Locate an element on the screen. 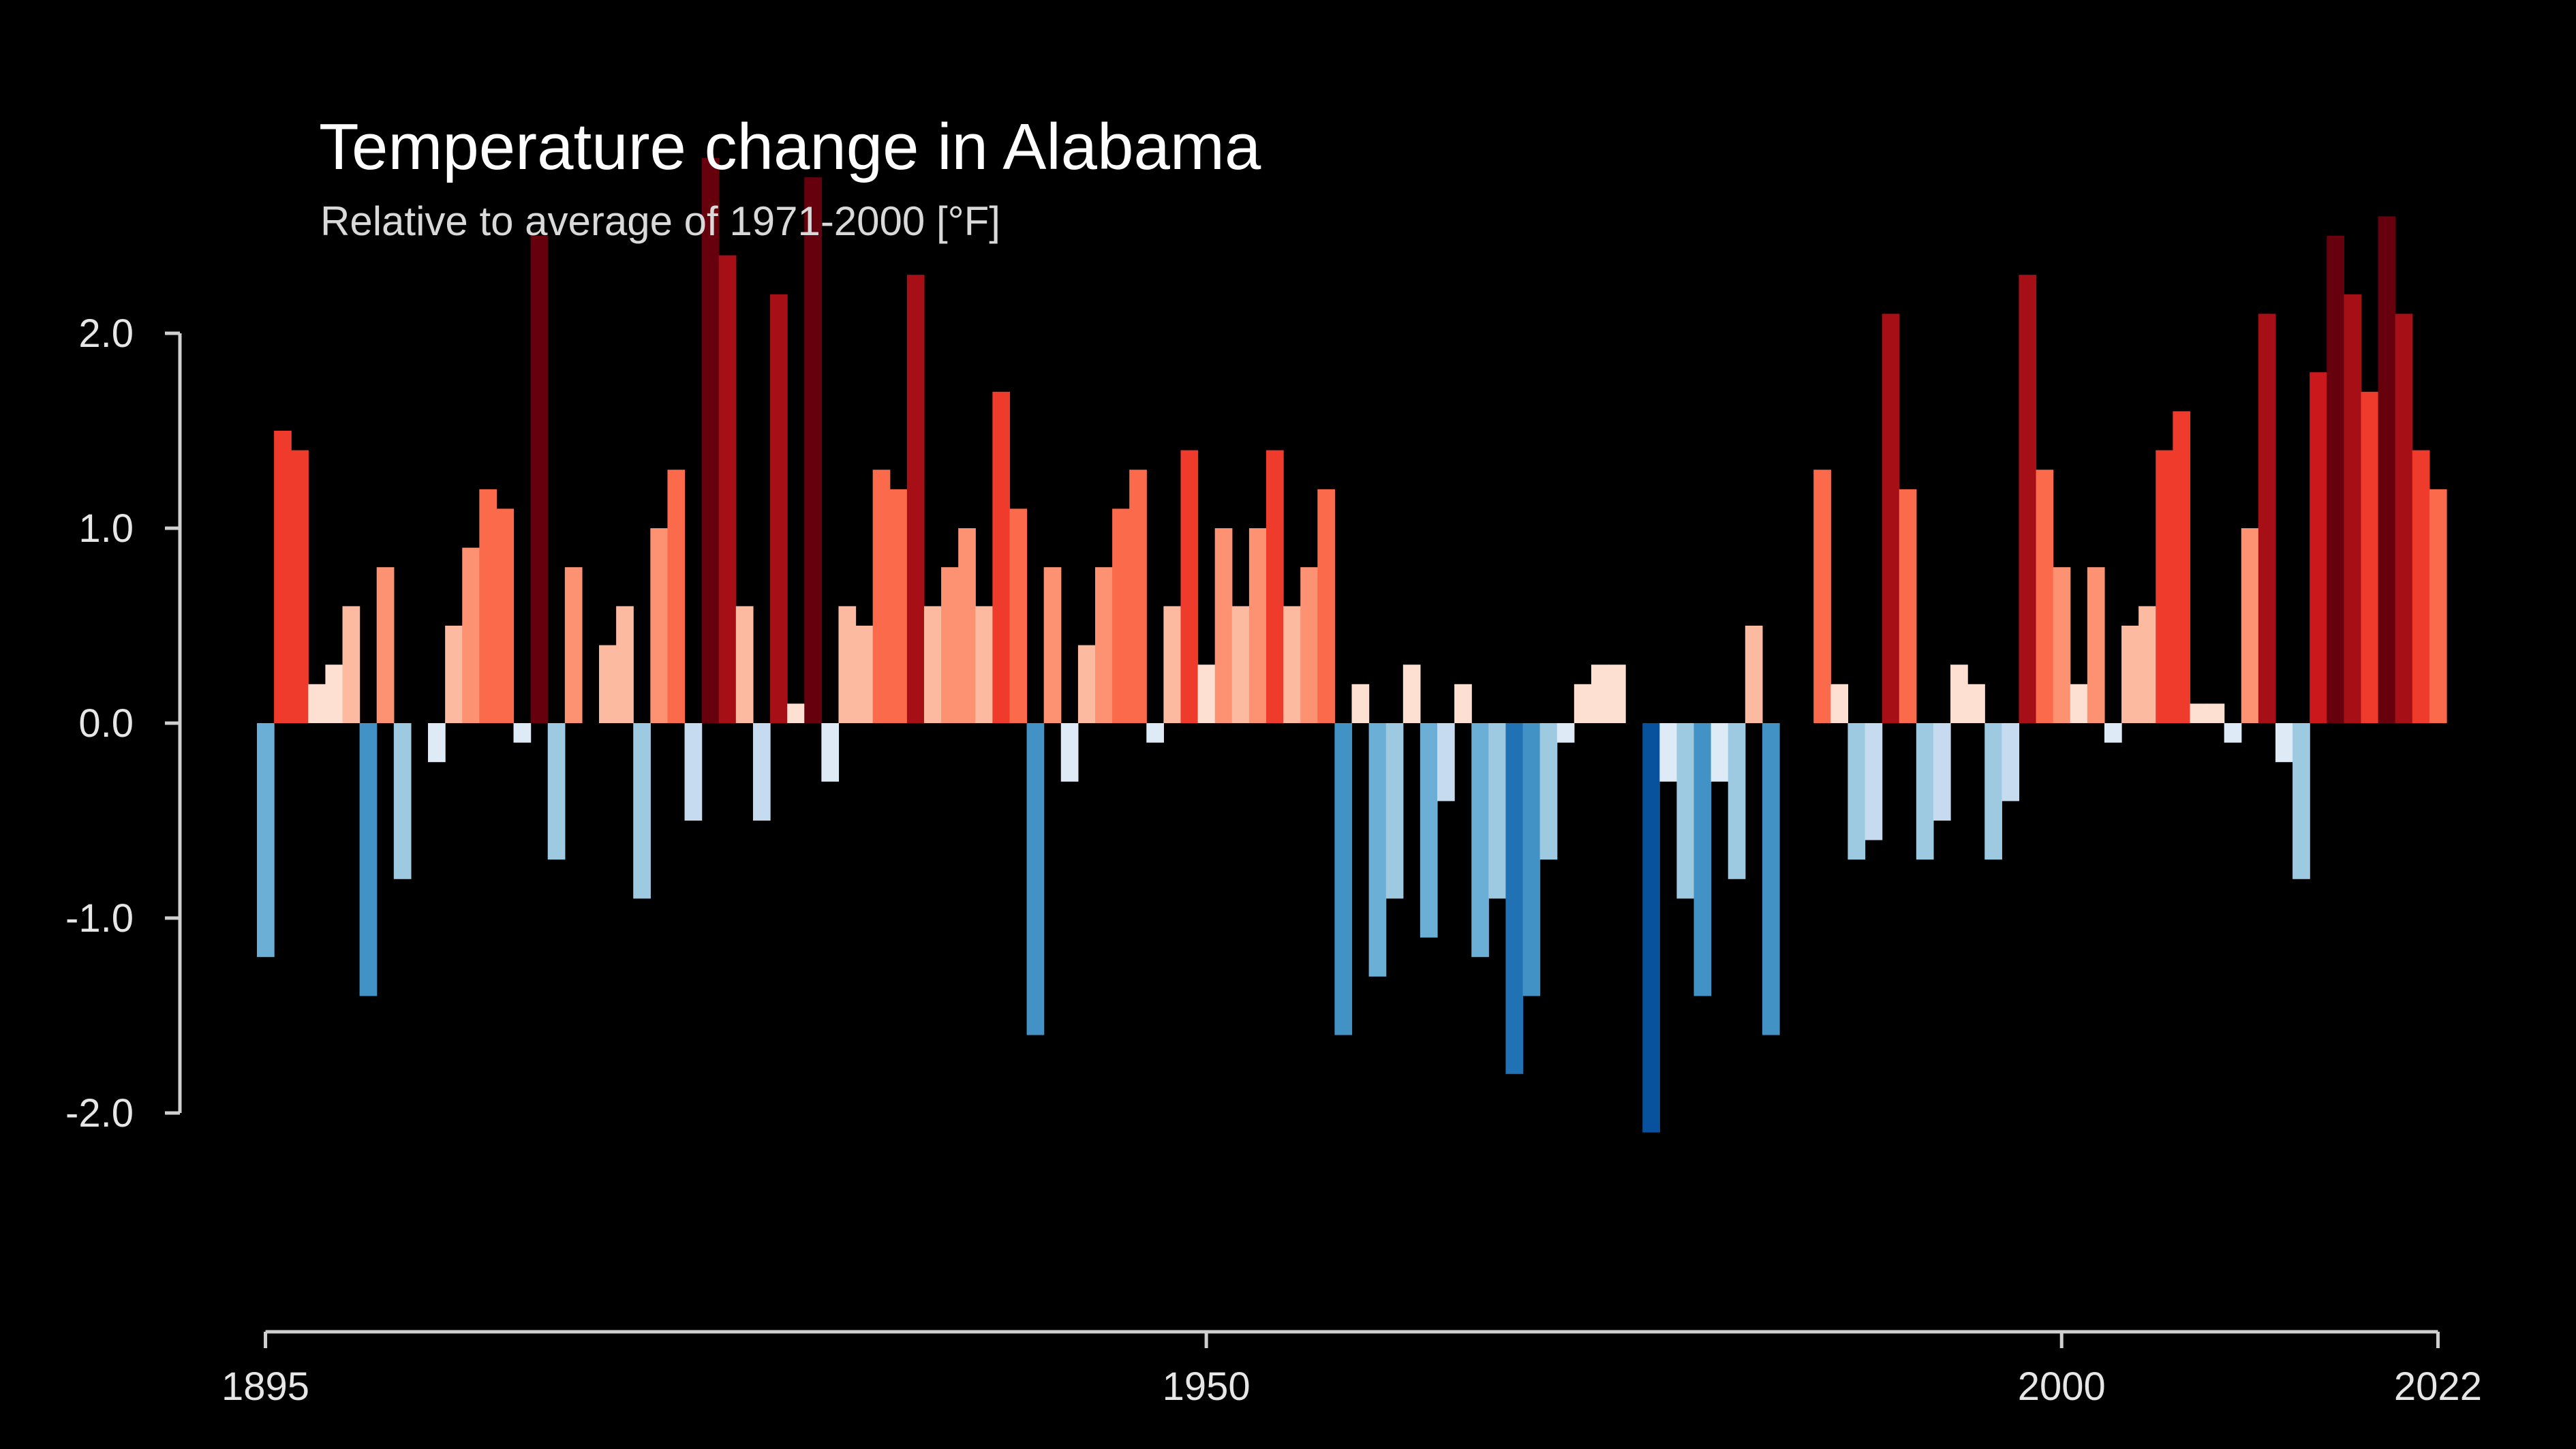 This screenshot has height=1449, width=2576. bar-1950 is located at coordinates (1206, 694).